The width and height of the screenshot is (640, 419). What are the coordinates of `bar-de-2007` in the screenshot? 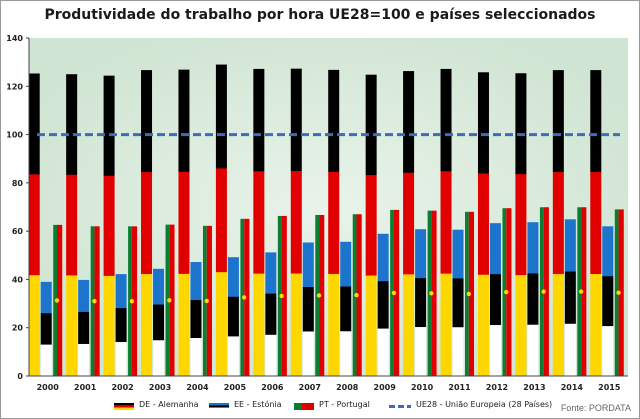 It's located at (296, 222).